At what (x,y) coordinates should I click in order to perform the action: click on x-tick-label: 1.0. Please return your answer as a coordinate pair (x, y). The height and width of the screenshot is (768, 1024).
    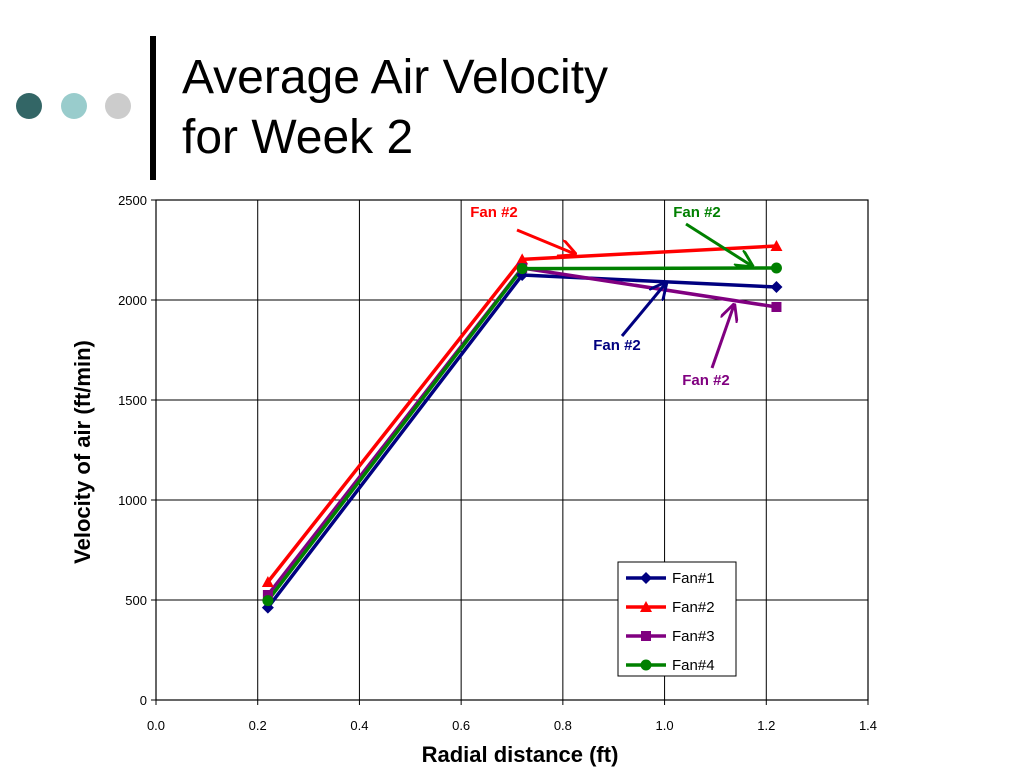
    Looking at the image, I should click on (665, 725).